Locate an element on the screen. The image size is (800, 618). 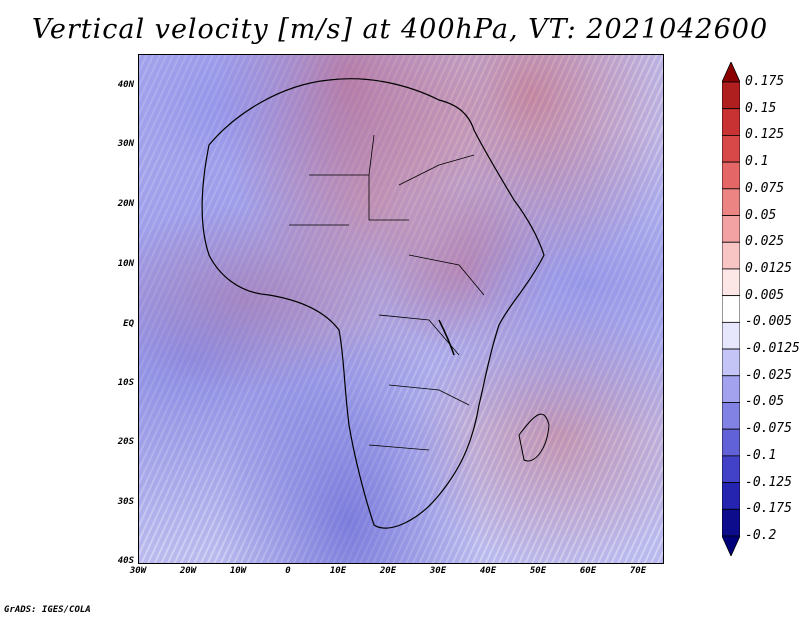
colorbar-label: 0.025 is located at coordinates (765, 242).